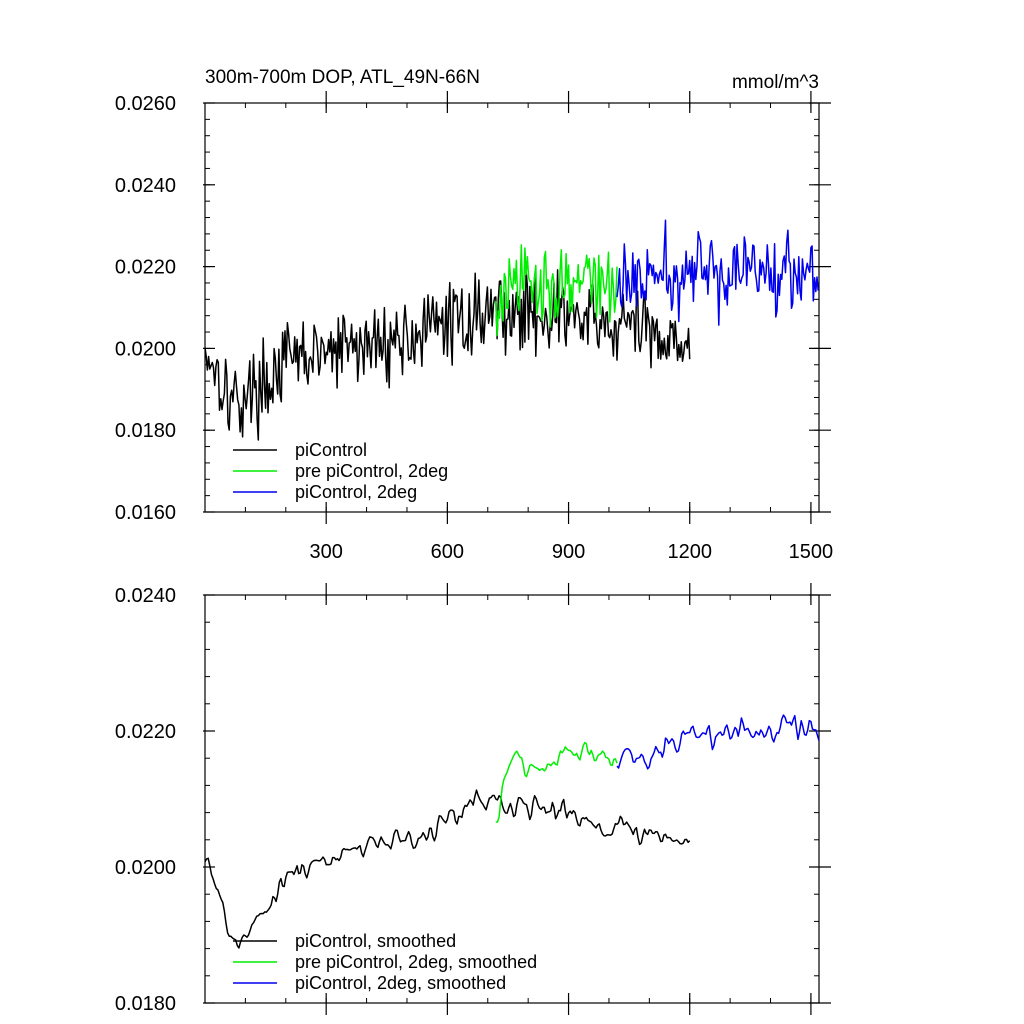  I want to click on y-tick-label: 0.0260, so click(145, 104).